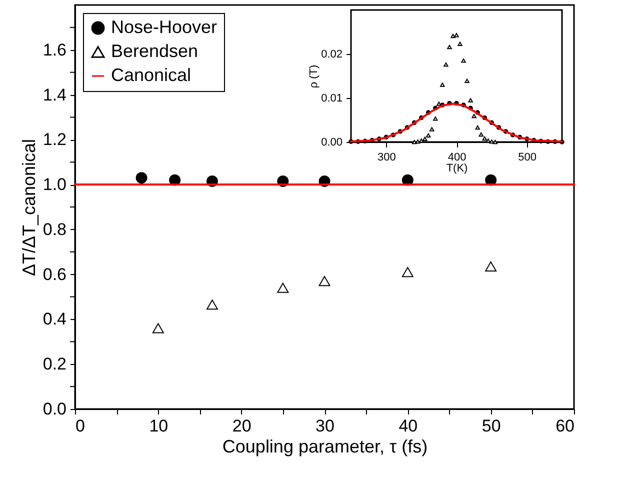  Describe the element at coordinates (54, 50) in the screenshot. I see `y-tick-label: 1.6` at that location.